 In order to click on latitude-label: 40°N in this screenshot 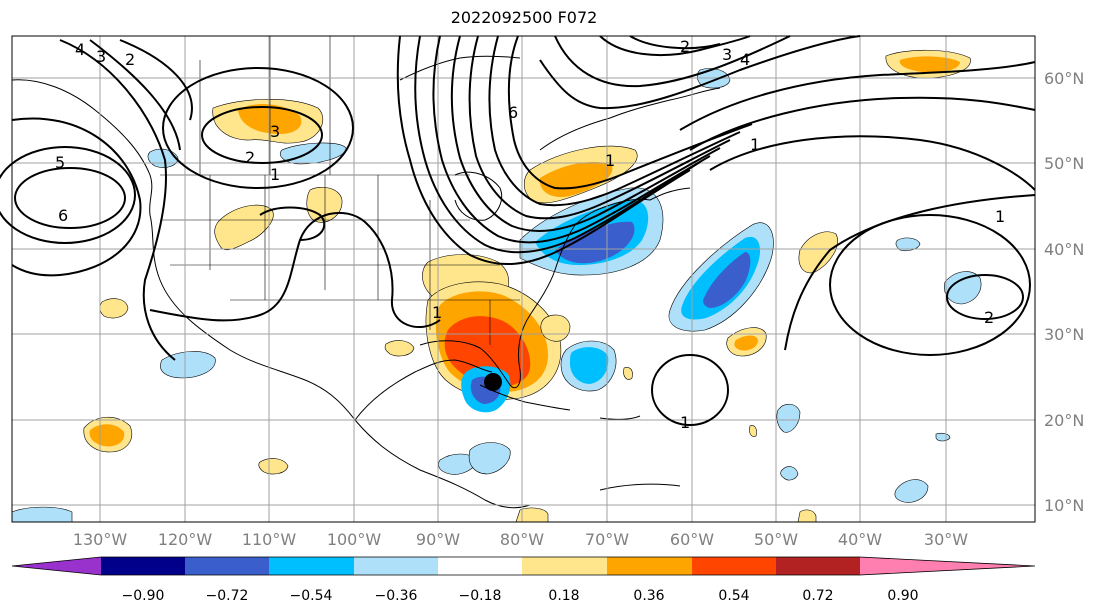, I will do `click(1064, 249)`.